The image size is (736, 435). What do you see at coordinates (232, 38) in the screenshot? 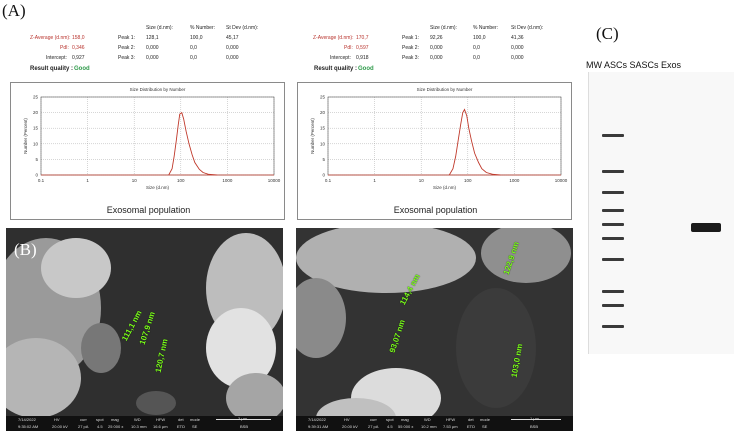
I see `peak-1-stdev: 45,17` at bounding box center [232, 38].